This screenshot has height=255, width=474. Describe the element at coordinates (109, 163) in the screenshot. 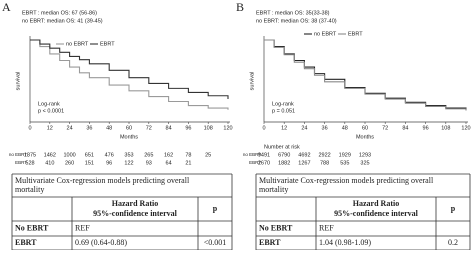

I see `risk-value: 96` at that location.